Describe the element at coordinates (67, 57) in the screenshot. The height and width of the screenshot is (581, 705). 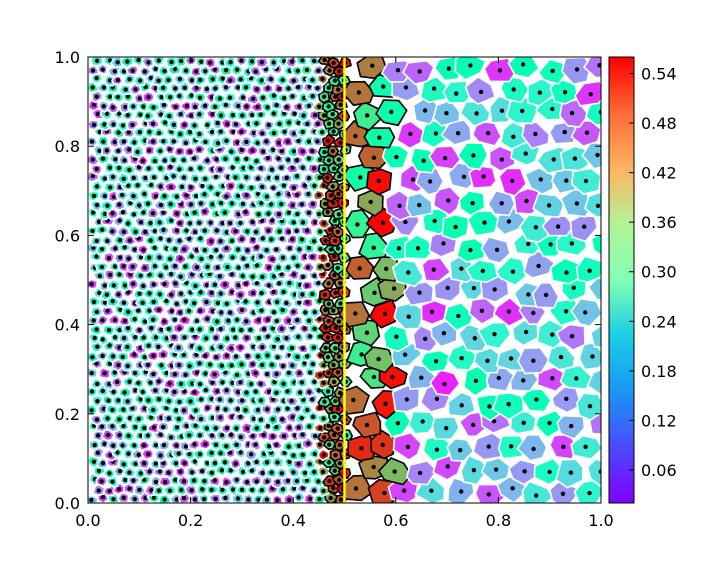
I see `y-tick-label: 1.0` at that location.